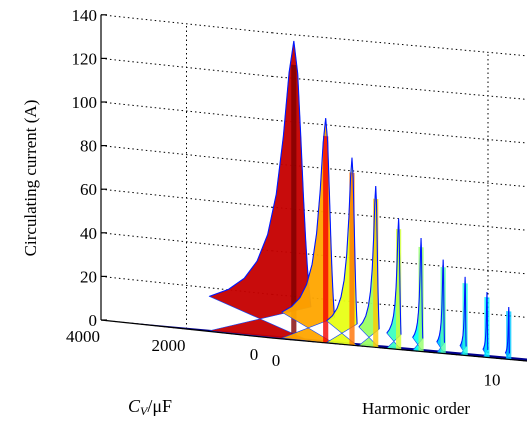 The image size is (527, 426). I want to click on harmonic-tick-label: 10, so click(492, 380).